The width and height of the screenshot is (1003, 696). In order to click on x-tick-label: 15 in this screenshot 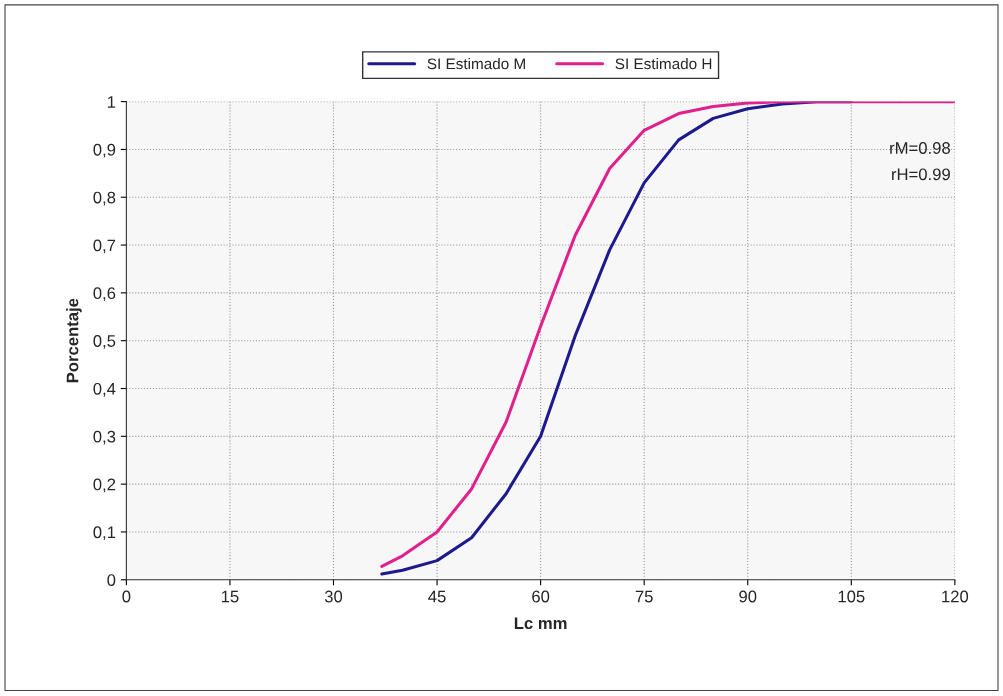, I will do `click(230, 596)`.